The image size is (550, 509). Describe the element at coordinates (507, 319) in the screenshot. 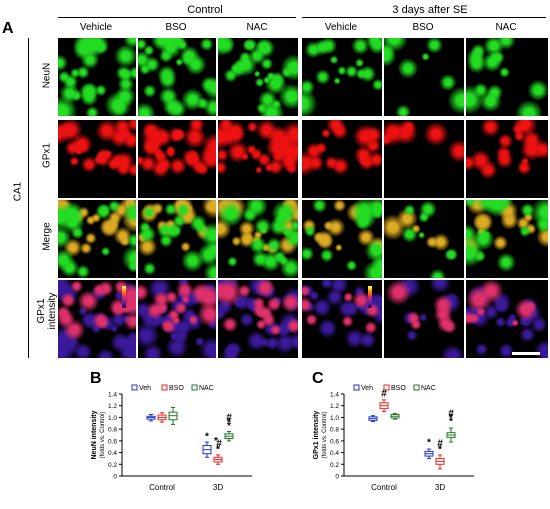

I see `micrograph-intensity-nac-se` at that location.